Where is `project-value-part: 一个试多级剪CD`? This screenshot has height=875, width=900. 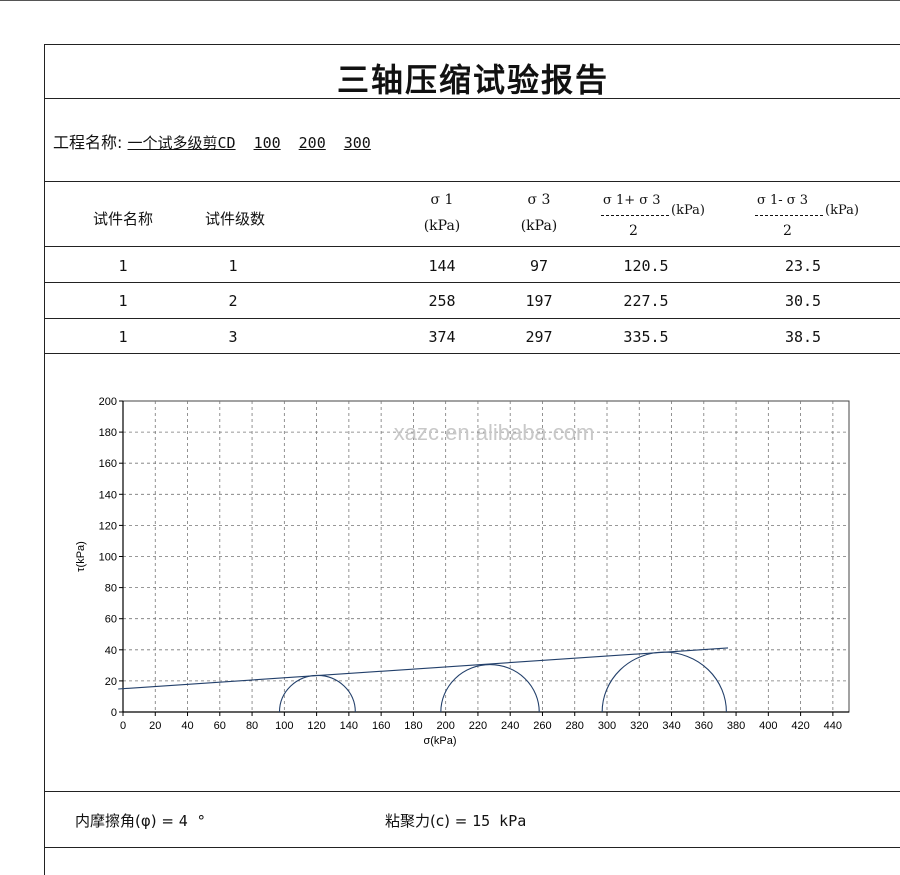 project-value-part: 一个试多级剪CD is located at coordinates (181, 143).